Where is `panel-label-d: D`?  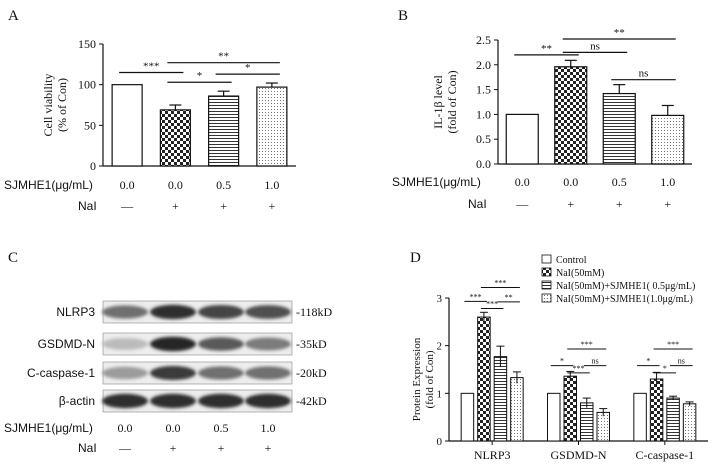 panel-label-d: D is located at coordinates (415, 258).